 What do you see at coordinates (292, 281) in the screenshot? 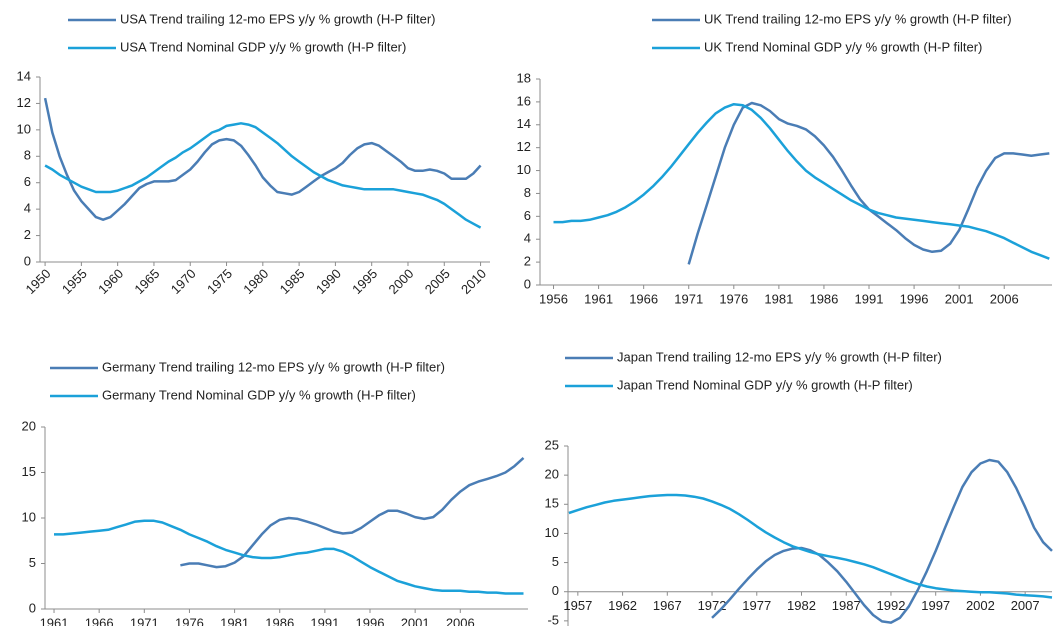
I see `x-tick-label: 1985` at bounding box center [292, 281].